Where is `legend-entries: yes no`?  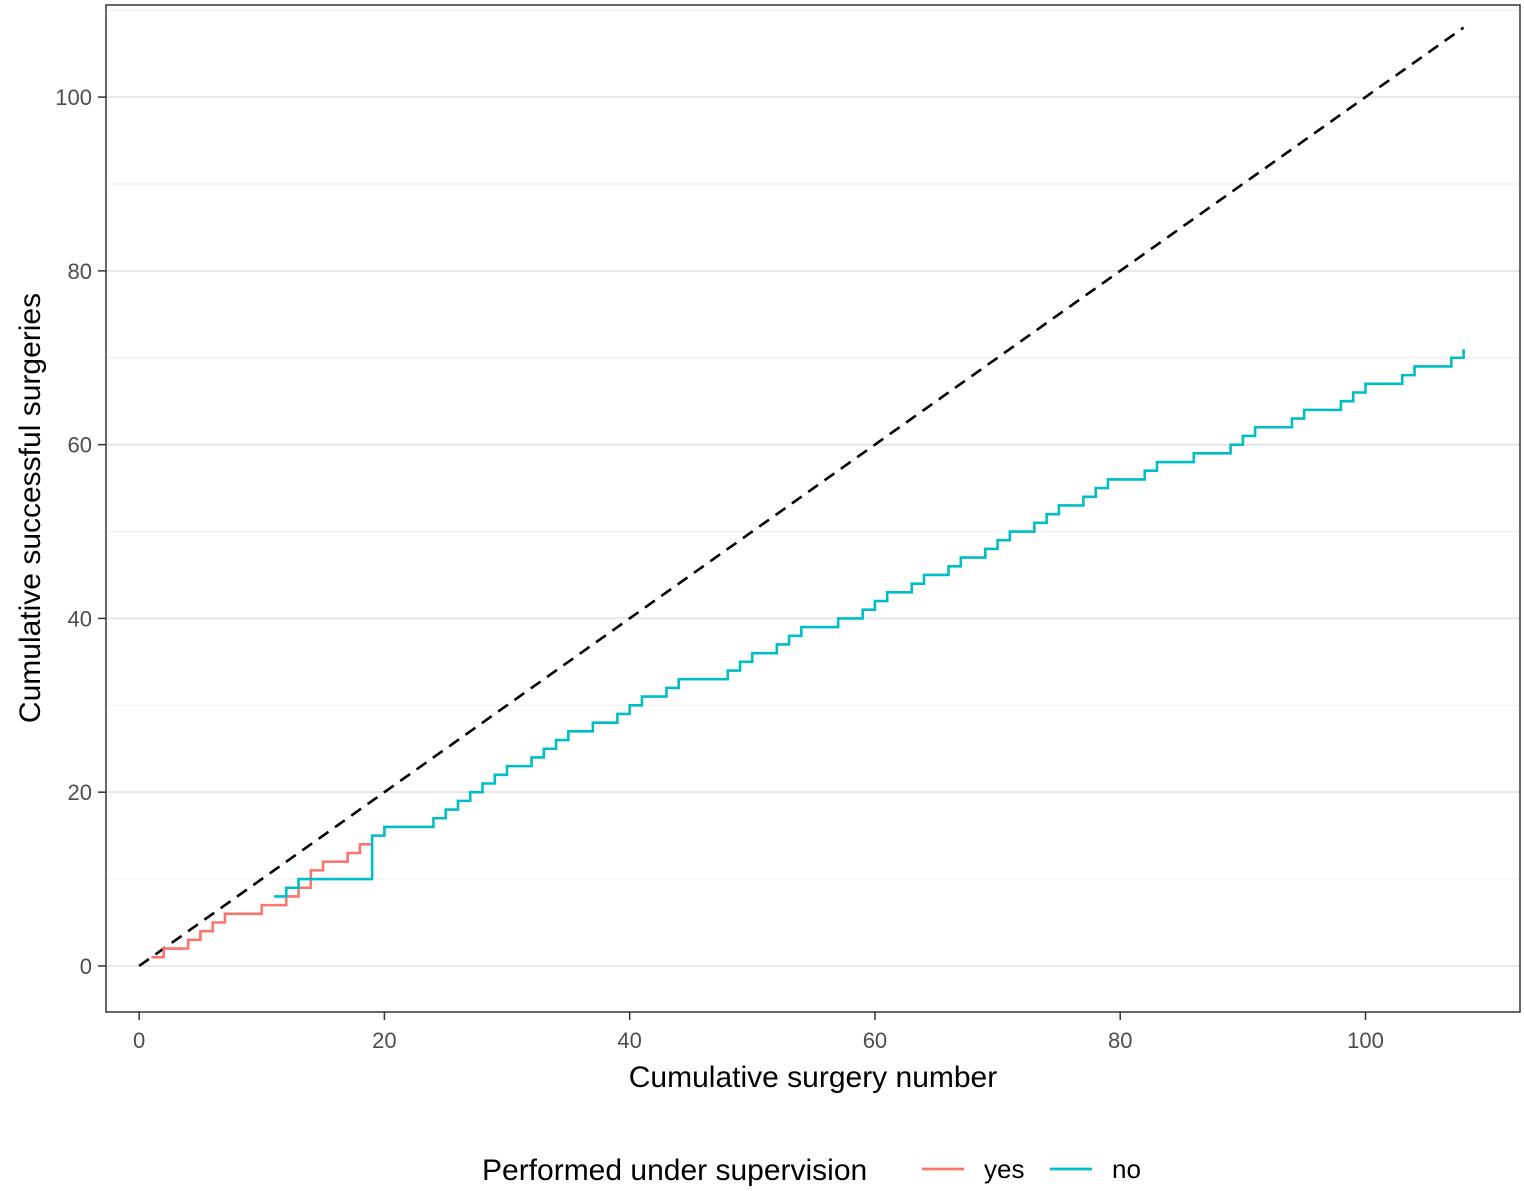
legend-entries: yes no is located at coordinates (1031, 1169).